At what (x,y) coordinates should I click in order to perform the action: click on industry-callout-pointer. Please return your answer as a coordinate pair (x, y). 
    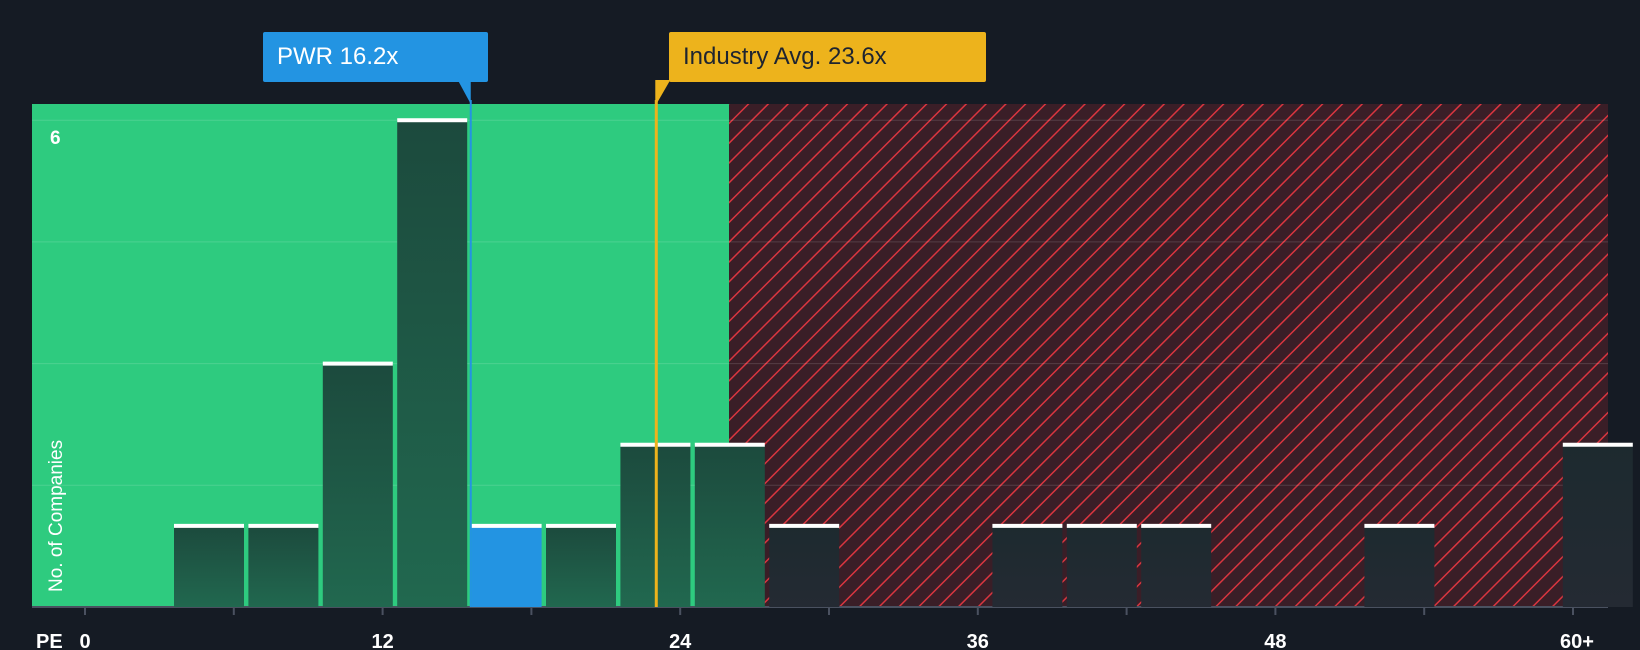
    Looking at the image, I should click on (663, 93).